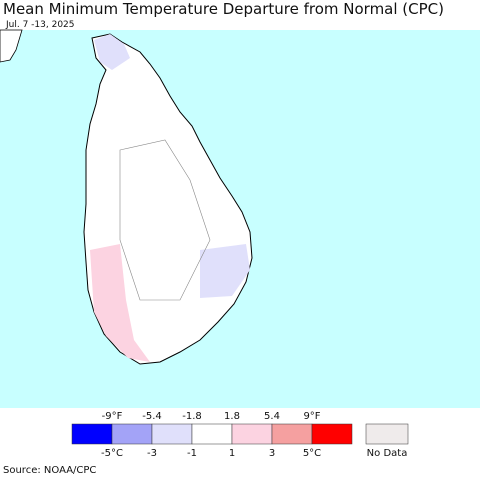 The width and height of the screenshot is (480, 480). What do you see at coordinates (387, 453) in the screenshot?
I see `no-data-label: No Data` at bounding box center [387, 453].